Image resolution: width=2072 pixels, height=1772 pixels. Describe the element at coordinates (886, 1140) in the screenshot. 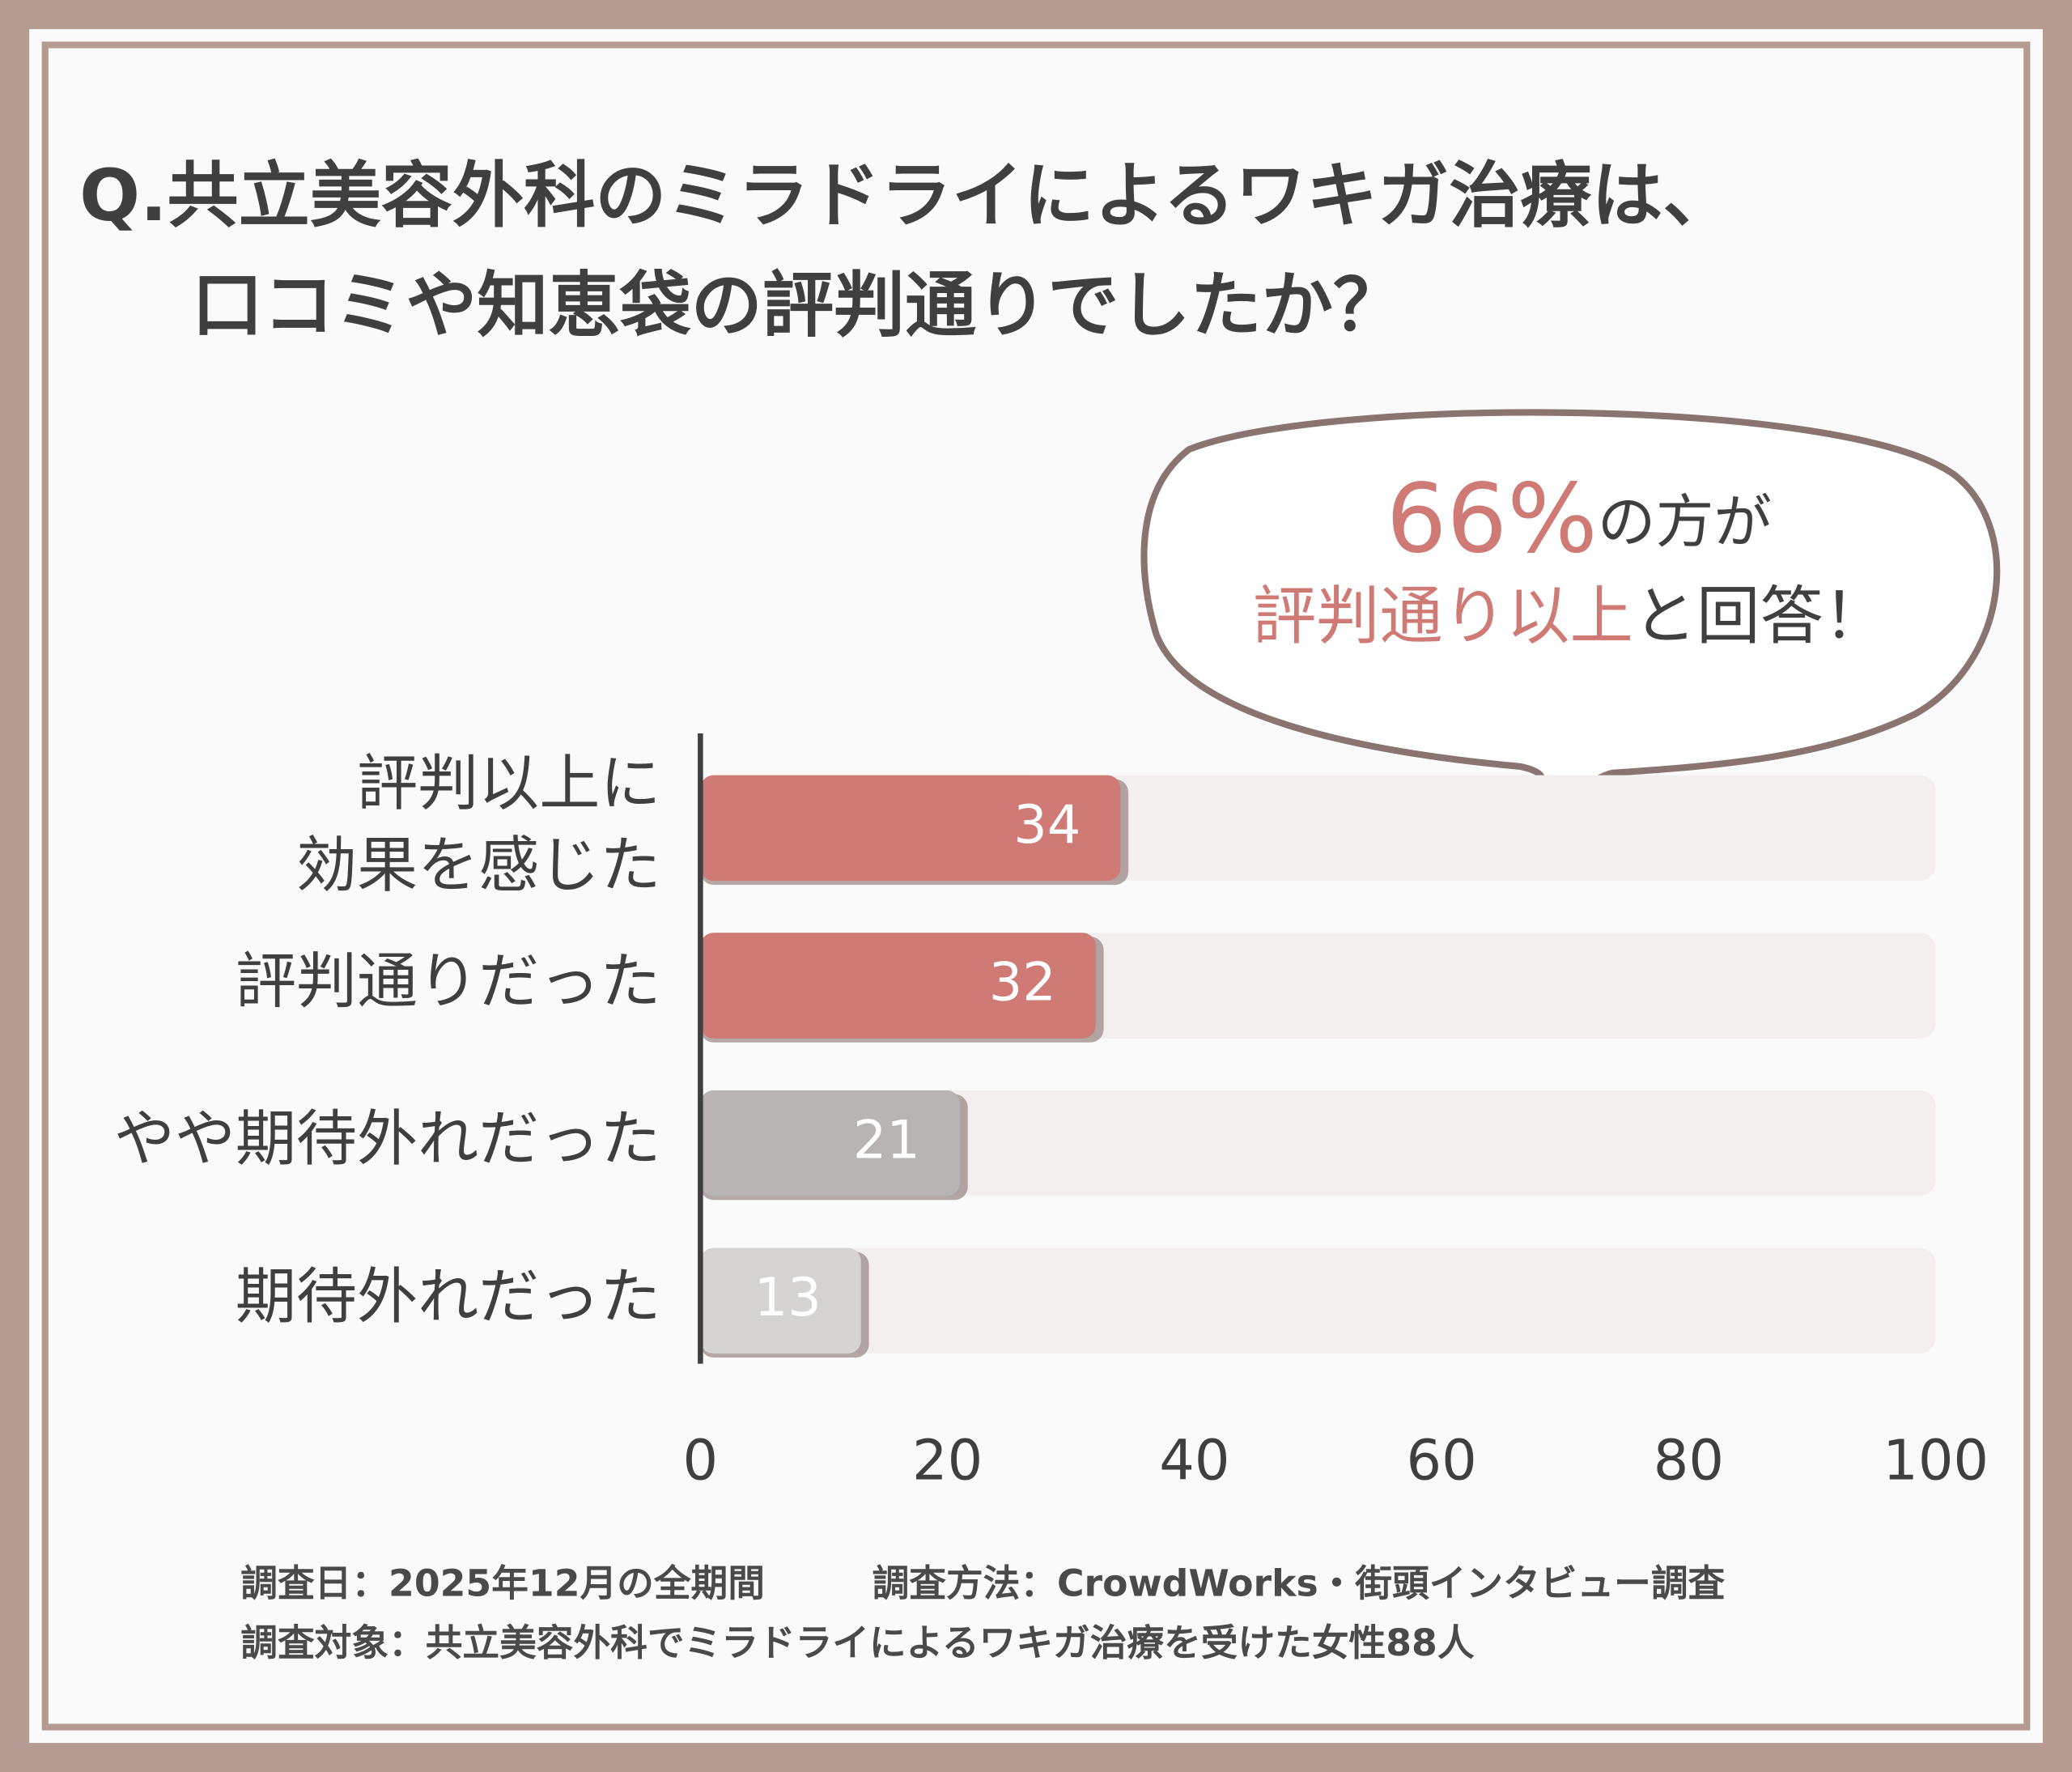

I see `bar-value-label: 21` at that location.